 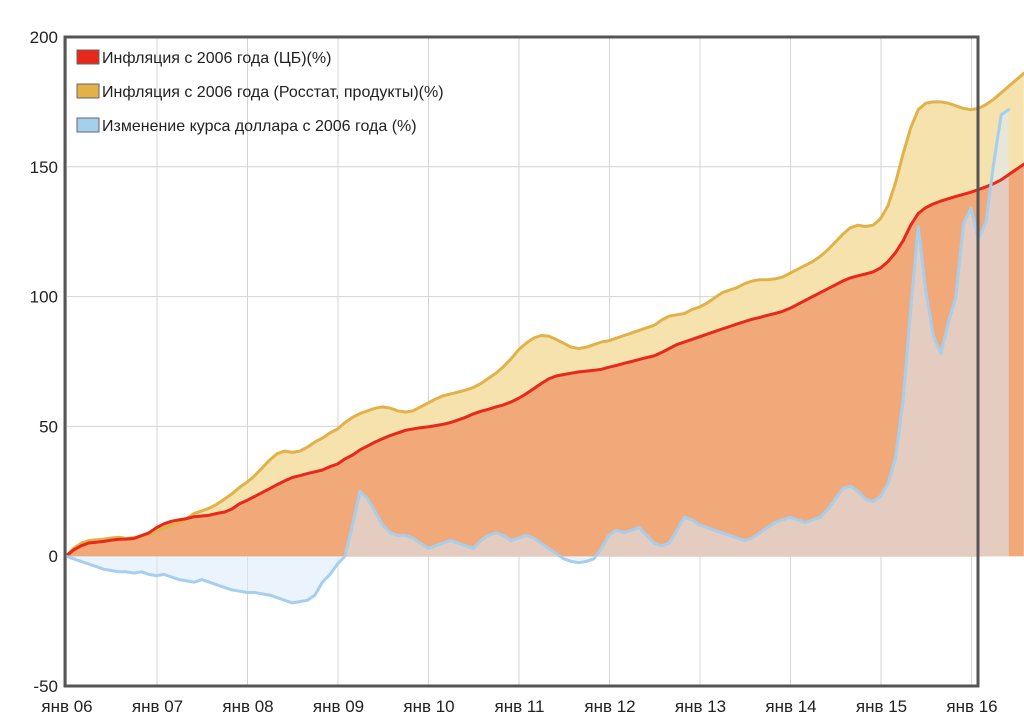 I want to click on x-tick-label: янв 14, so click(x=790, y=706).